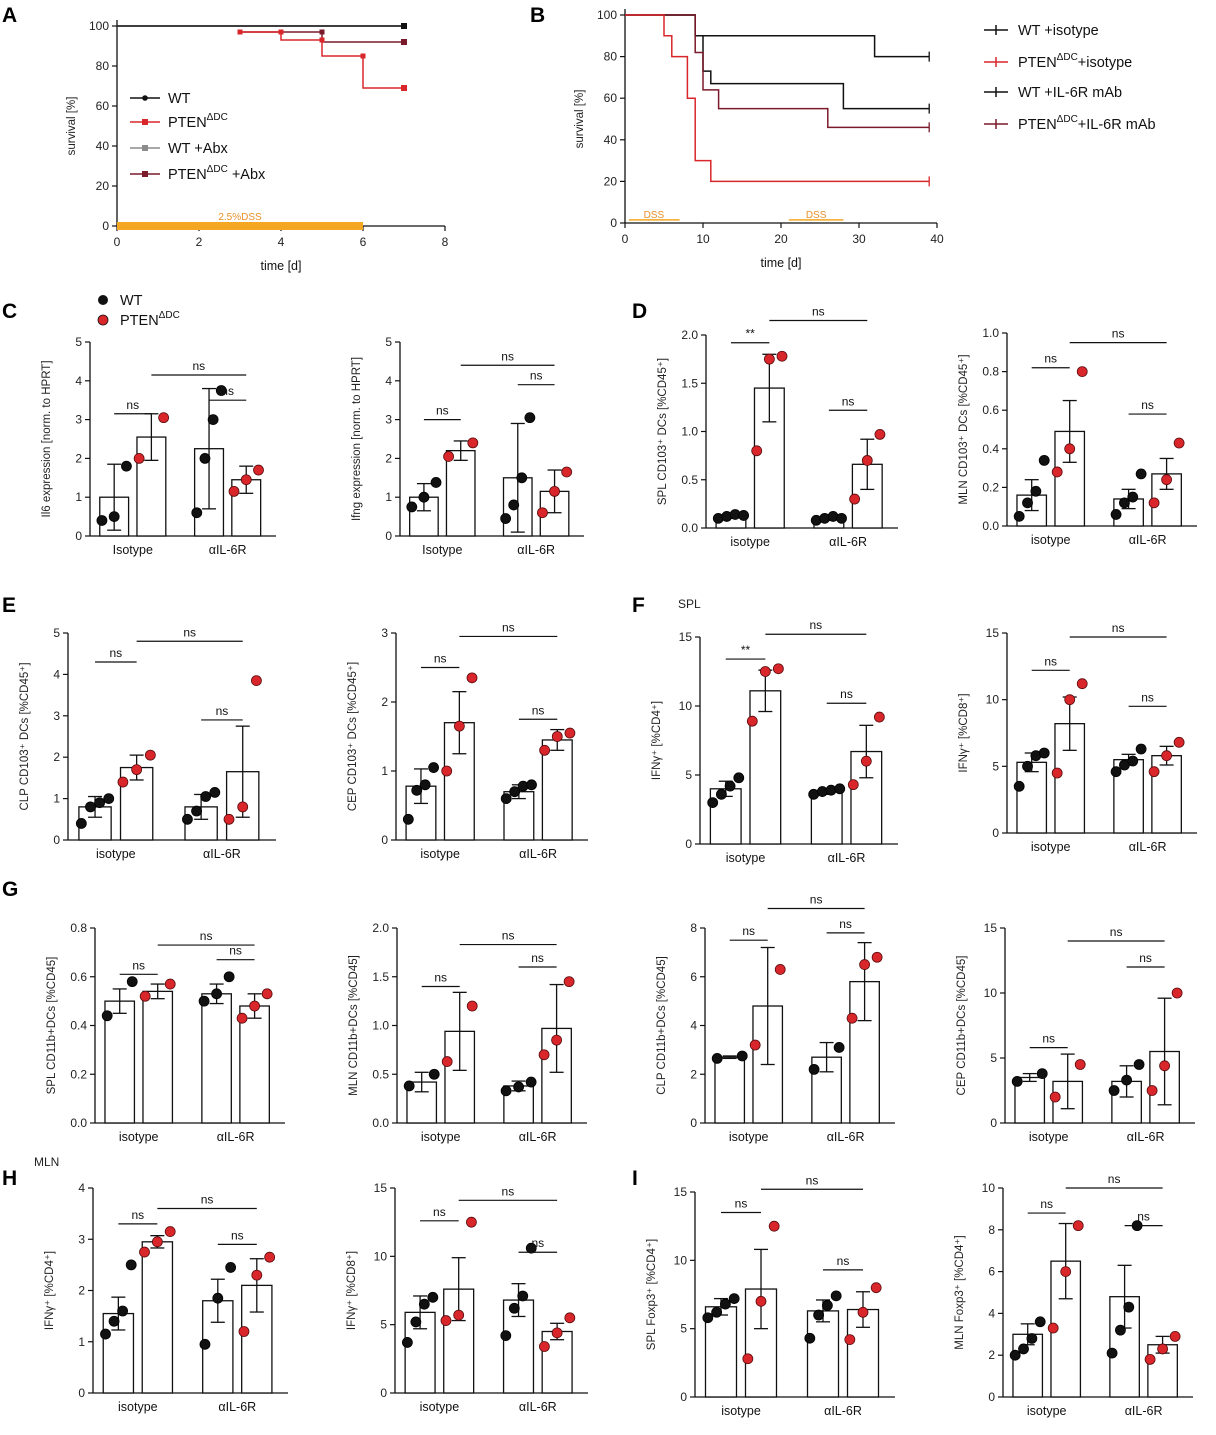 This screenshot has height=1435, width=1216. I want to click on y-tick-label: 1.5, so click(689, 383).